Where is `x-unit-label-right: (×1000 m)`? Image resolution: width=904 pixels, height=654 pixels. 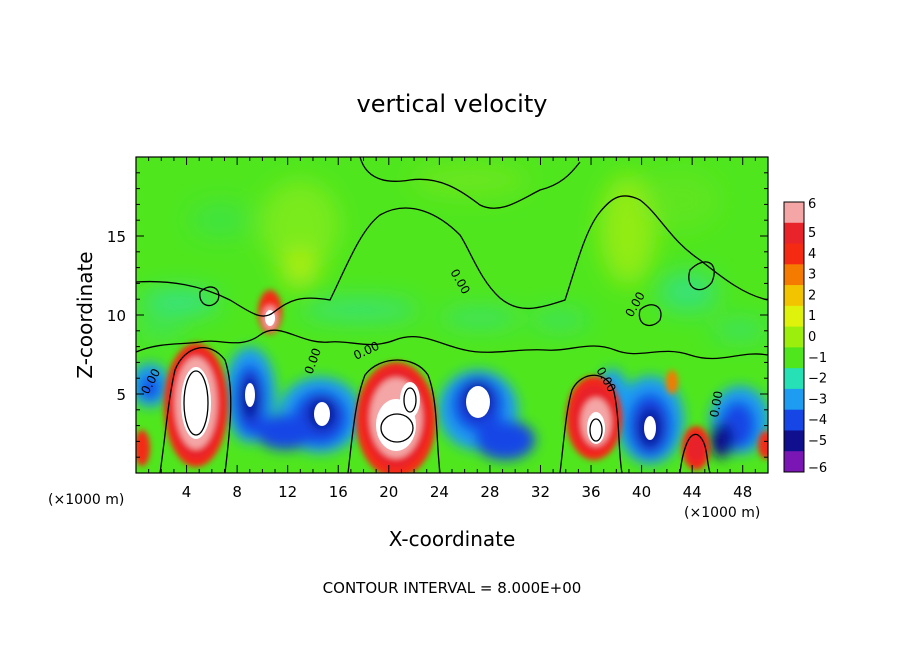
x-unit-label-right: (×1000 m) is located at coordinates (722, 513).